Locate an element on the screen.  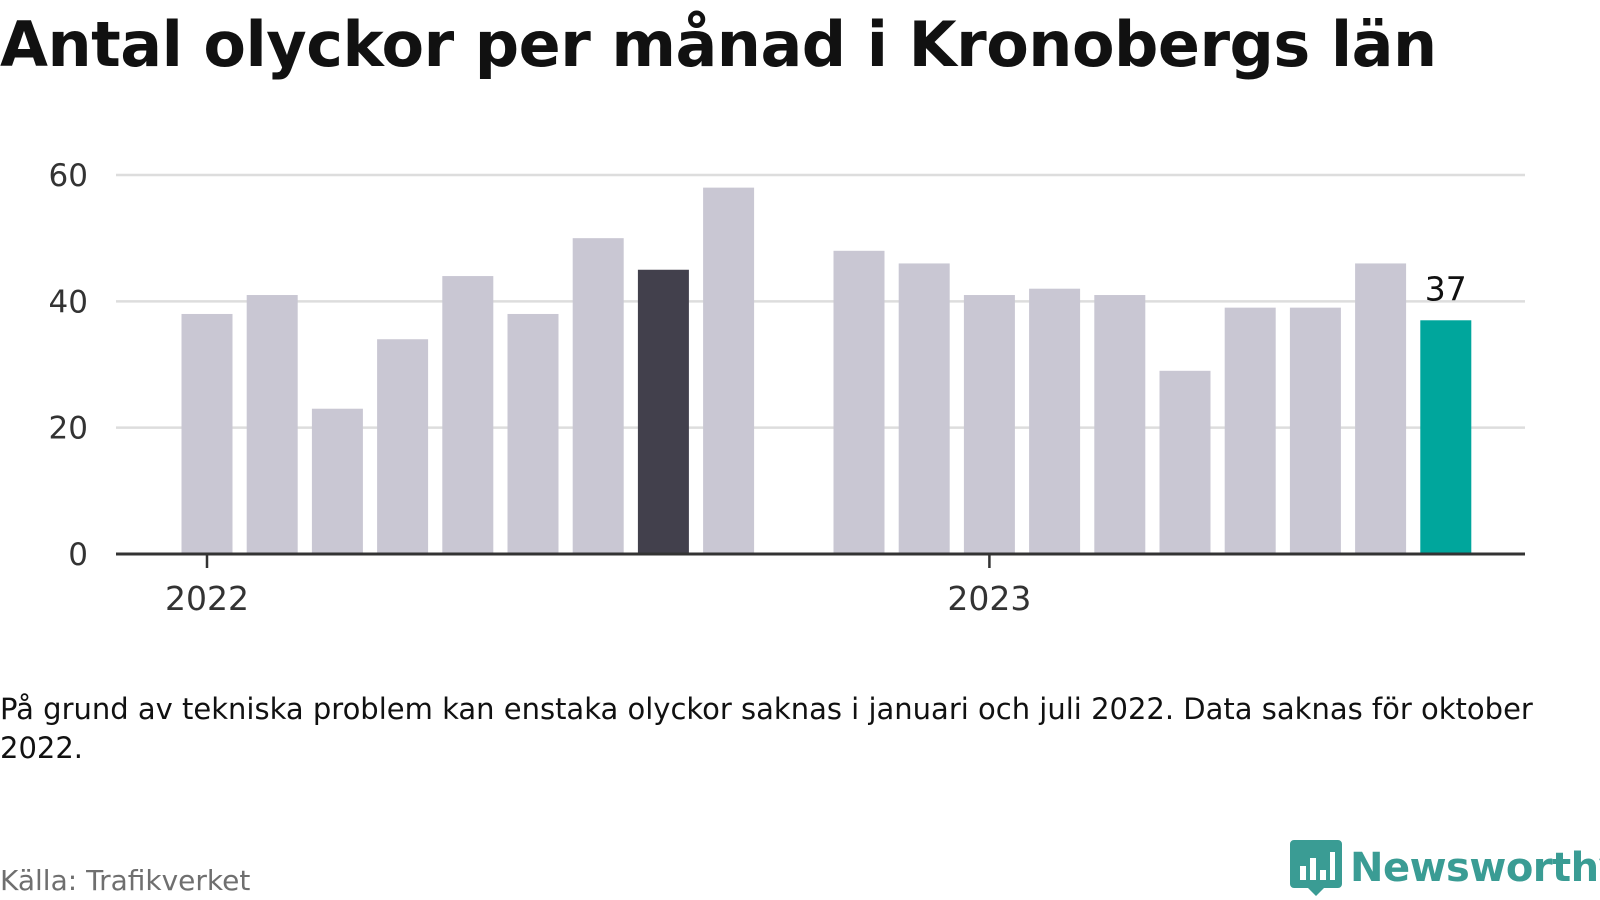
page-title: Antal olyckor per månad i Kronobergs län is located at coordinates (718, 44).